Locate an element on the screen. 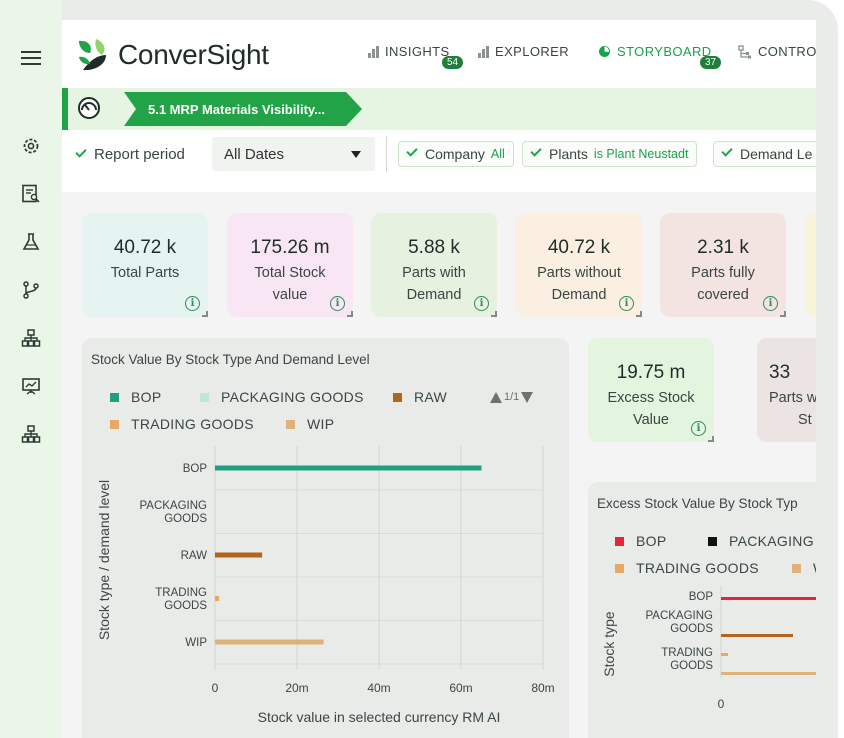  triangle-up-icon is located at coordinates (496, 397).